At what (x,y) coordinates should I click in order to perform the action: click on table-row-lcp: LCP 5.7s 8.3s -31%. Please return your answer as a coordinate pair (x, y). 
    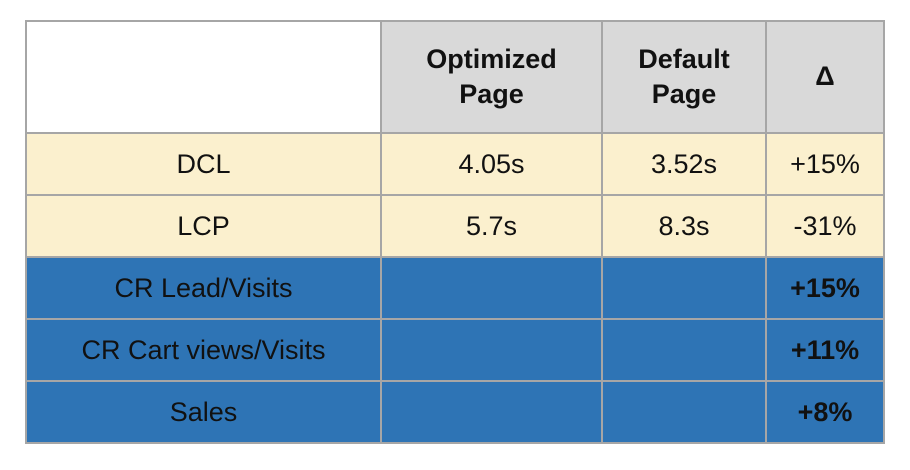
    Looking at the image, I should click on (455, 226).